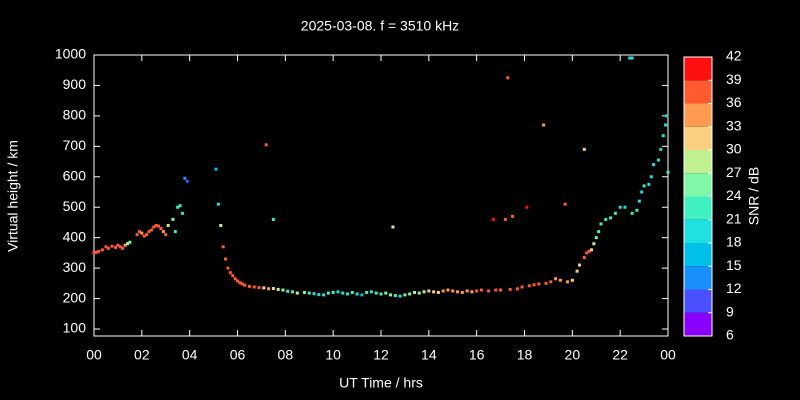 The width and height of the screenshot is (800, 400). I want to click on y-tick-label: 200, so click(75, 297).